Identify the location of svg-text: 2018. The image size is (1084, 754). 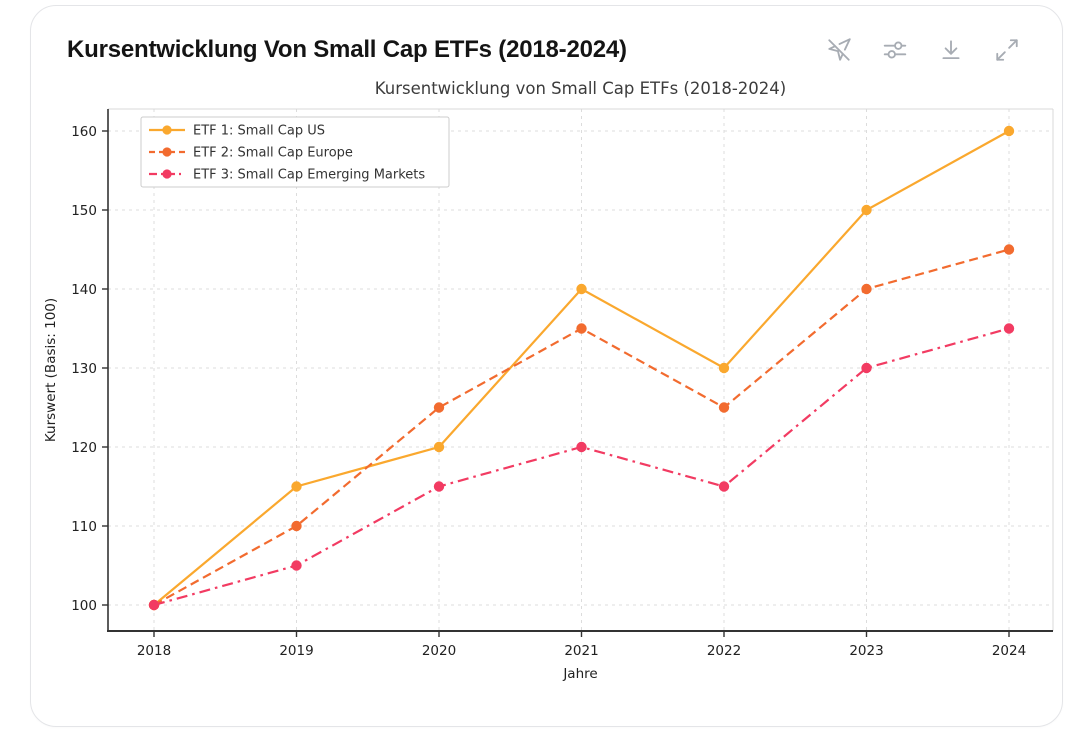
(154, 651).